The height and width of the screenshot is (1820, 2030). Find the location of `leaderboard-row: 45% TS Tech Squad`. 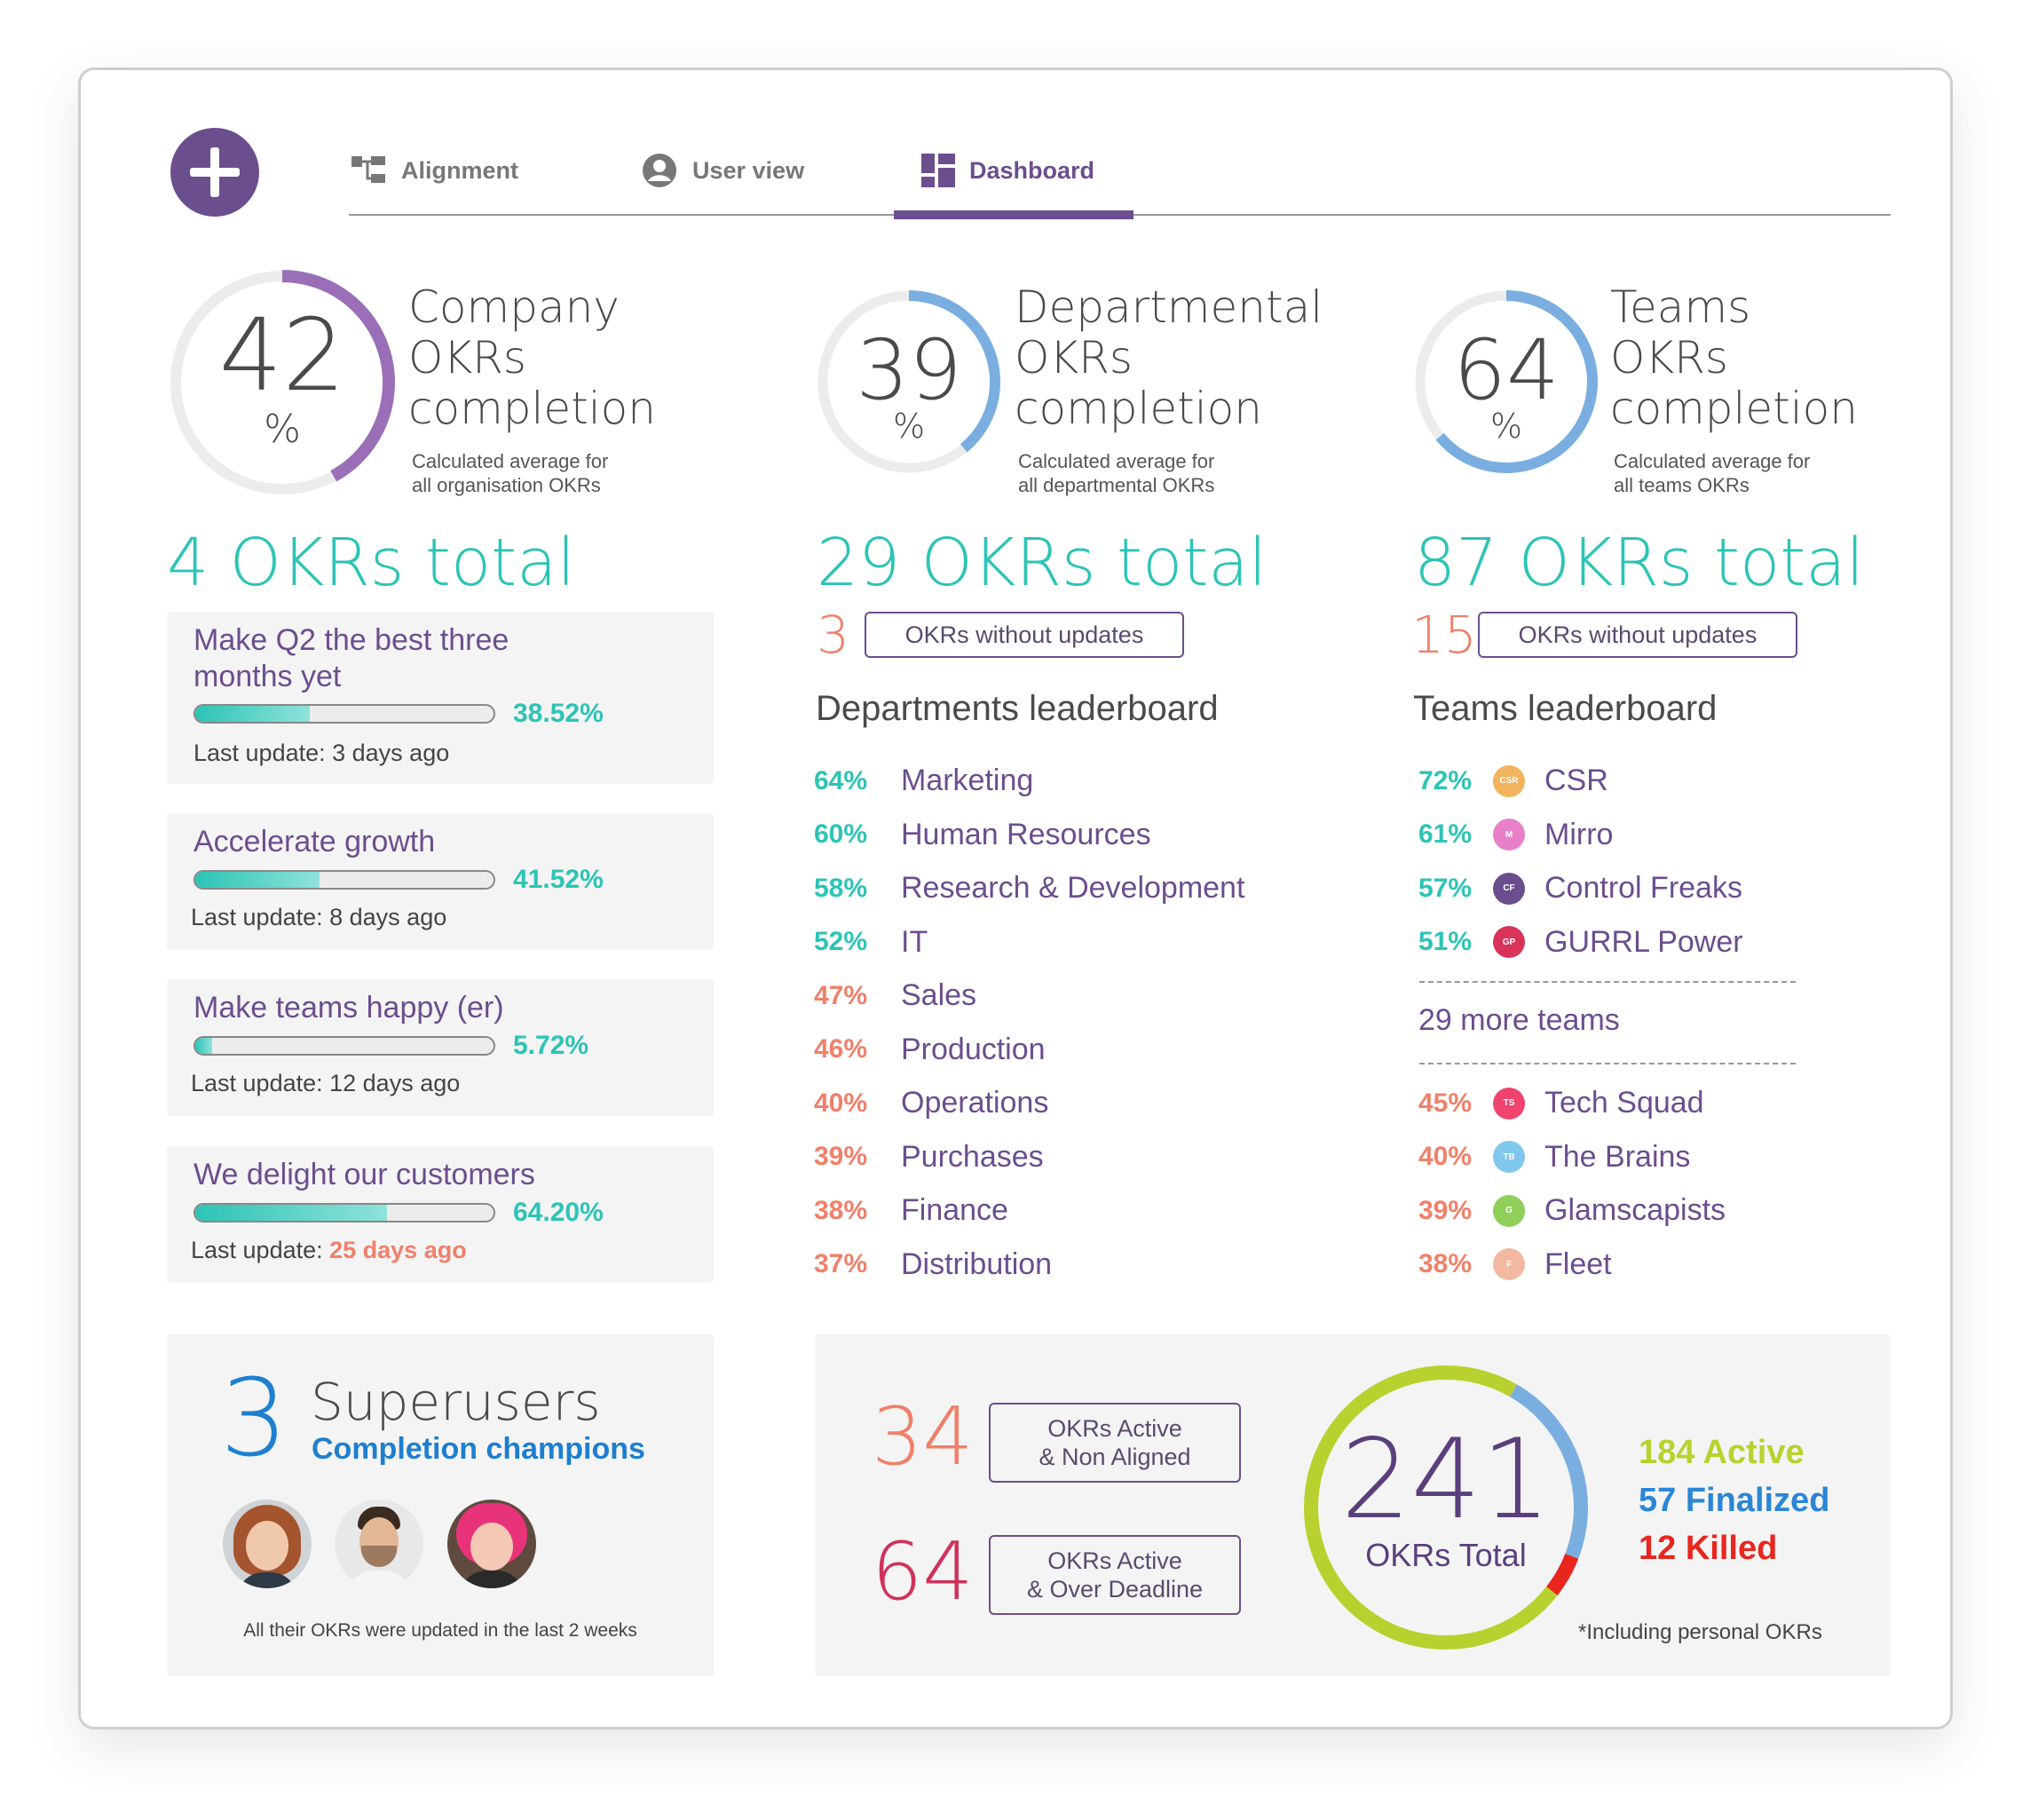

leaderboard-row: 45% TS Tech Squad is located at coordinates (1561, 1103).